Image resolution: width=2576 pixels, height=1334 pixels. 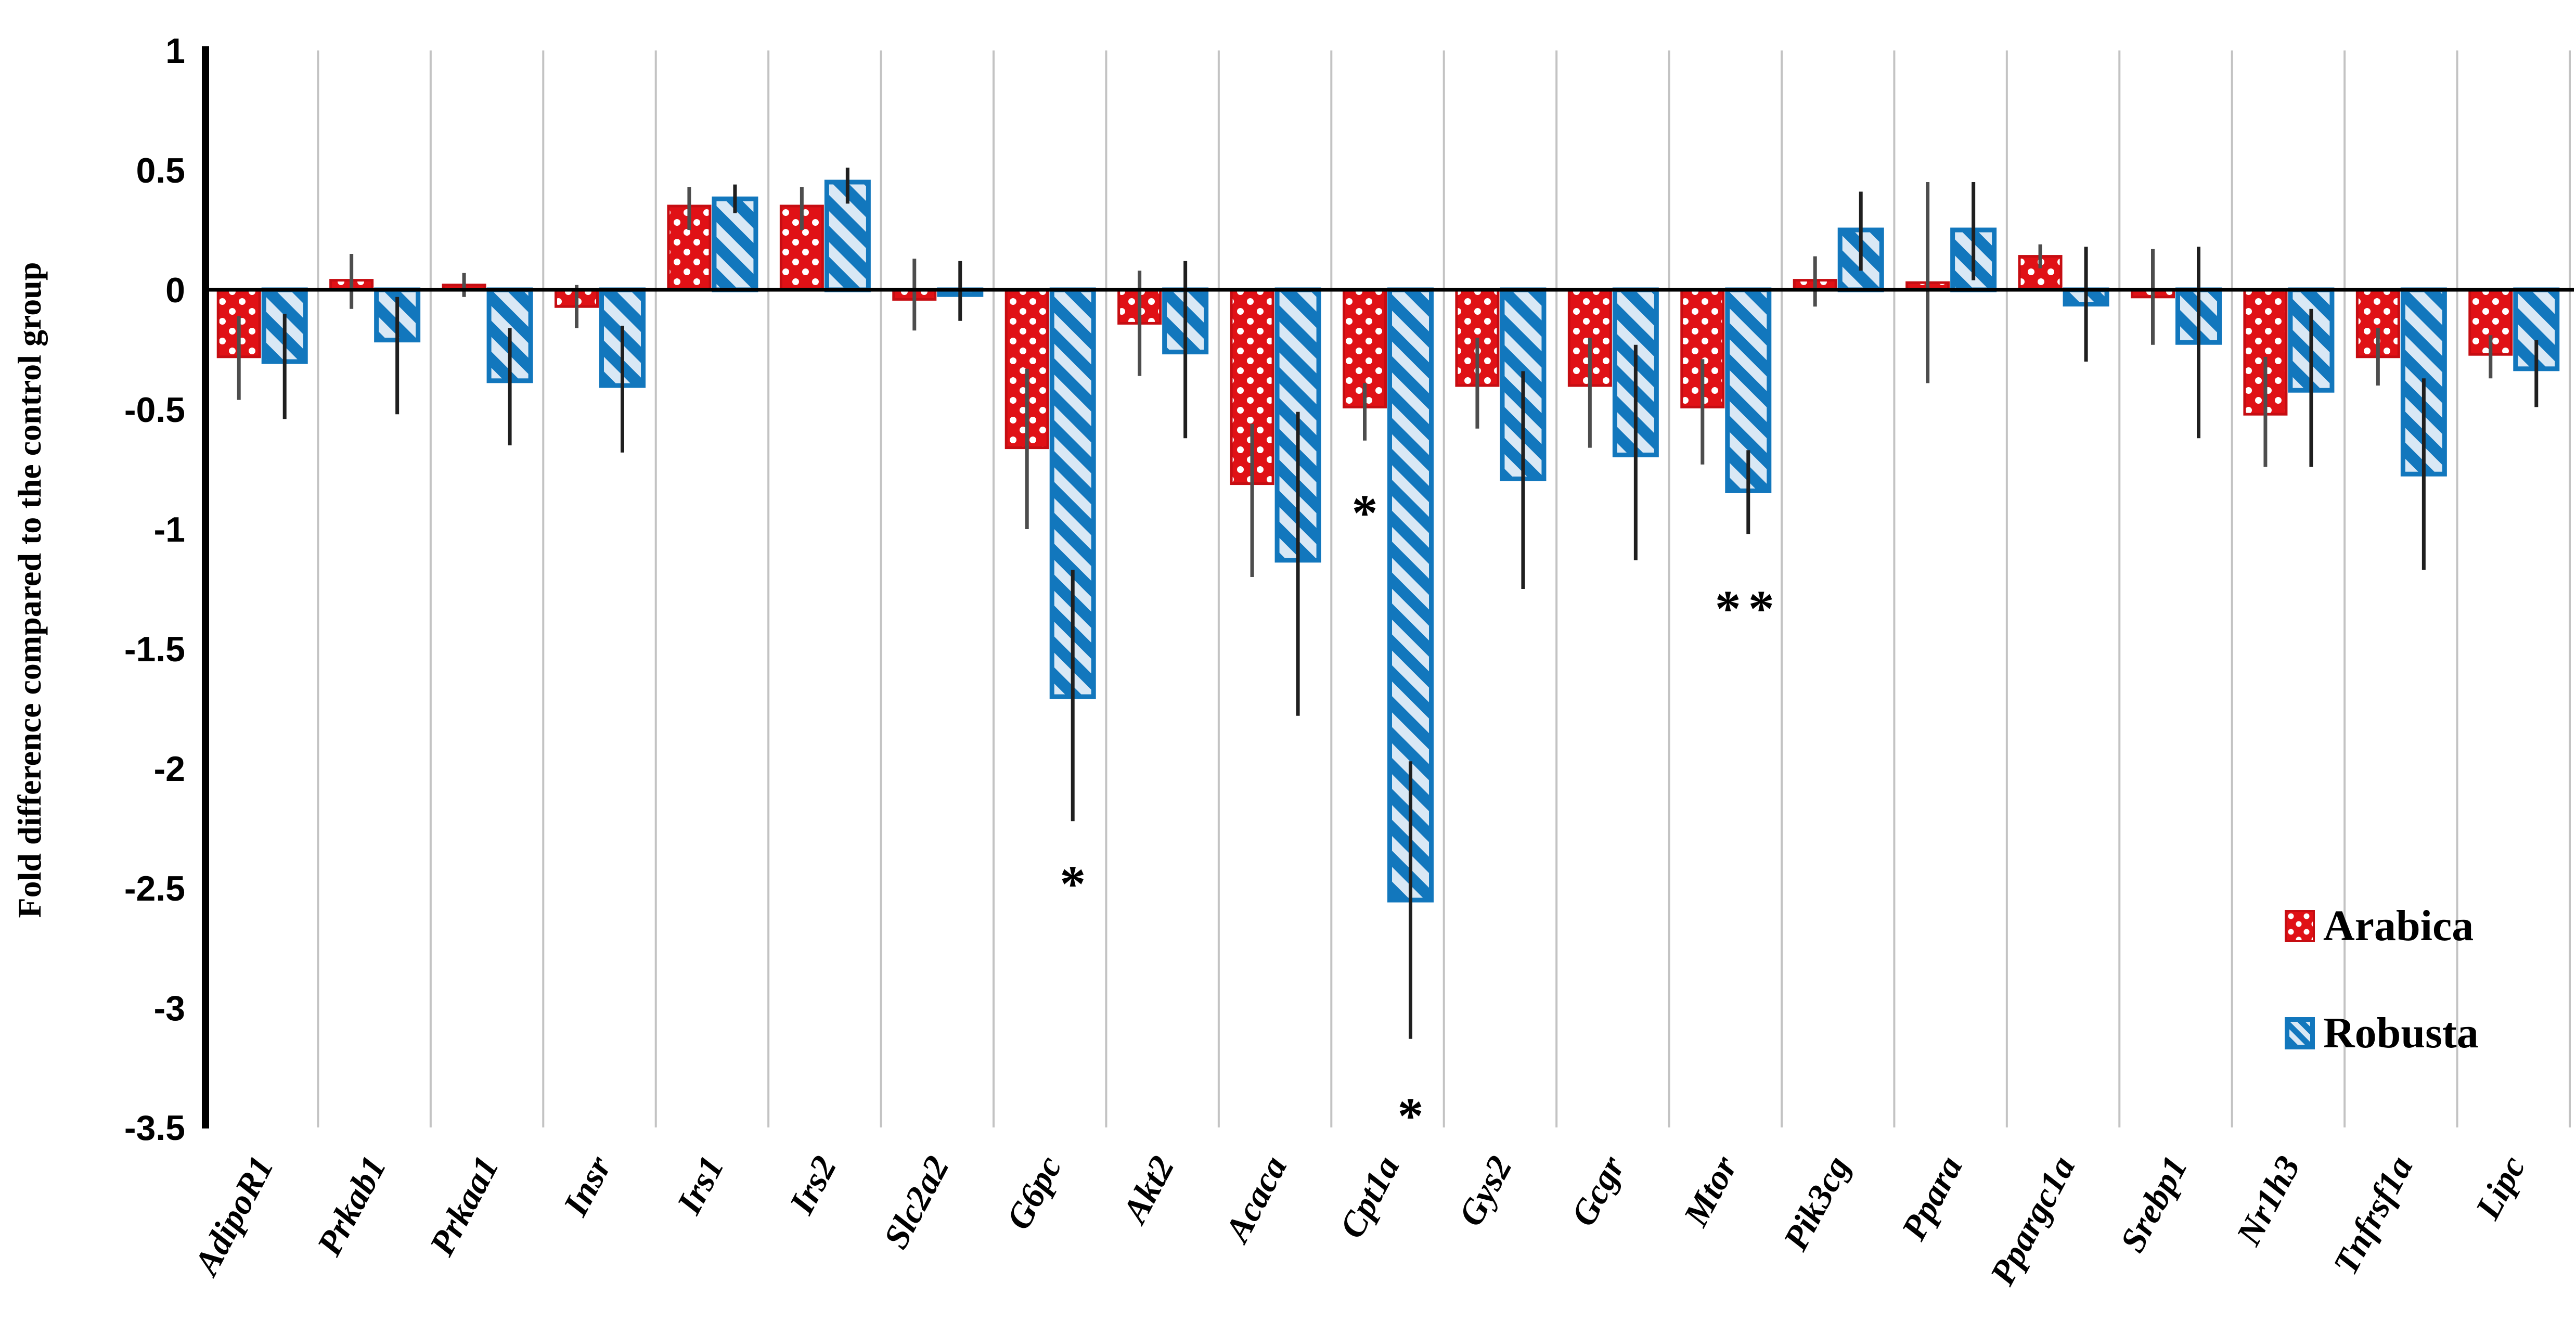 I want to click on xlabel-G6pc: G6pc, so click(x=1033, y=1192).